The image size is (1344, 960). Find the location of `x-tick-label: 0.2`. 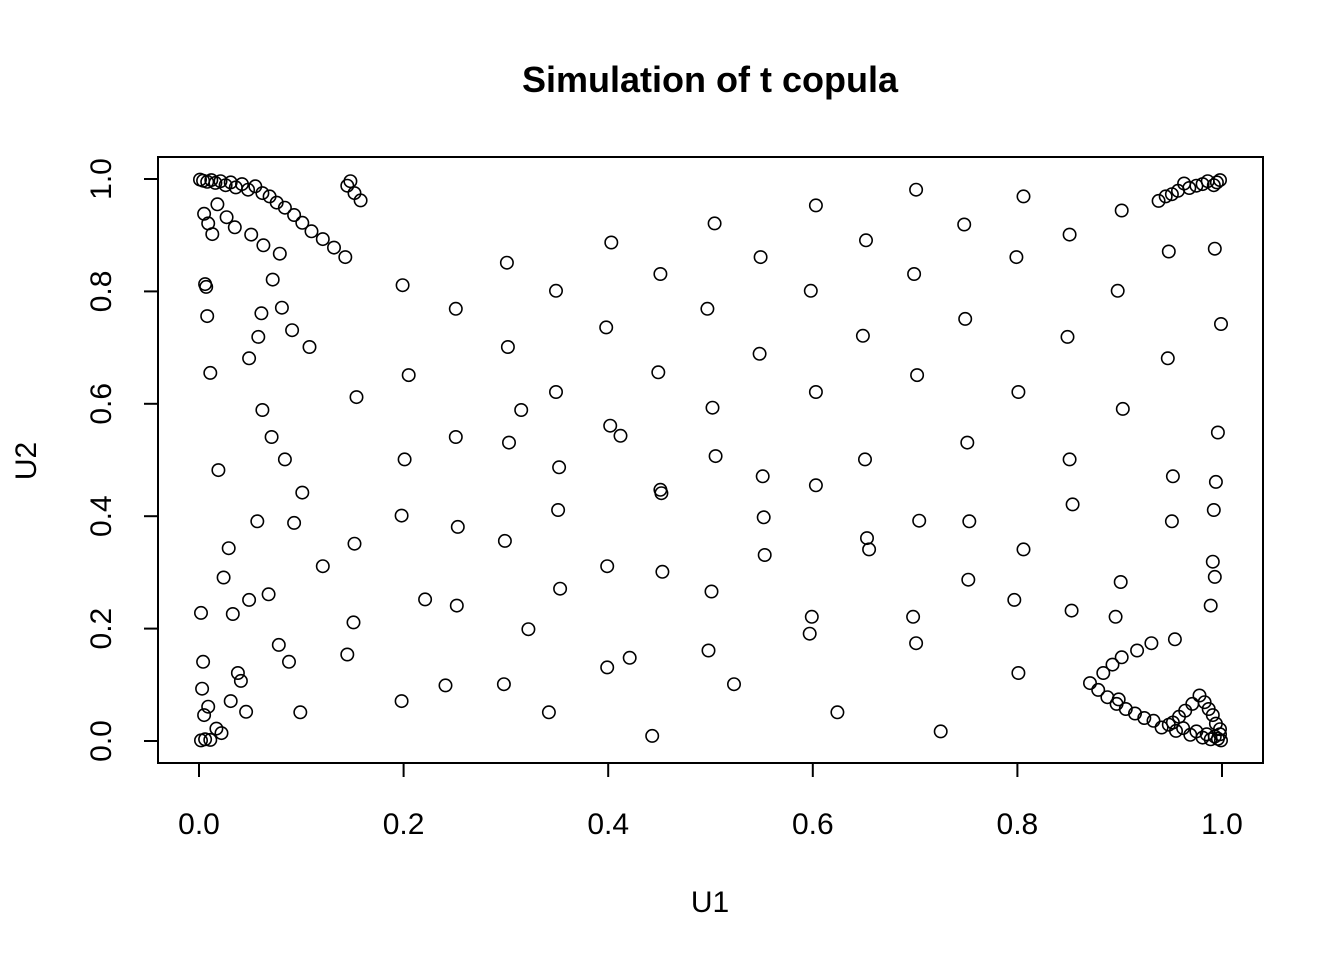

x-tick-label: 0.2 is located at coordinates (404, 824).